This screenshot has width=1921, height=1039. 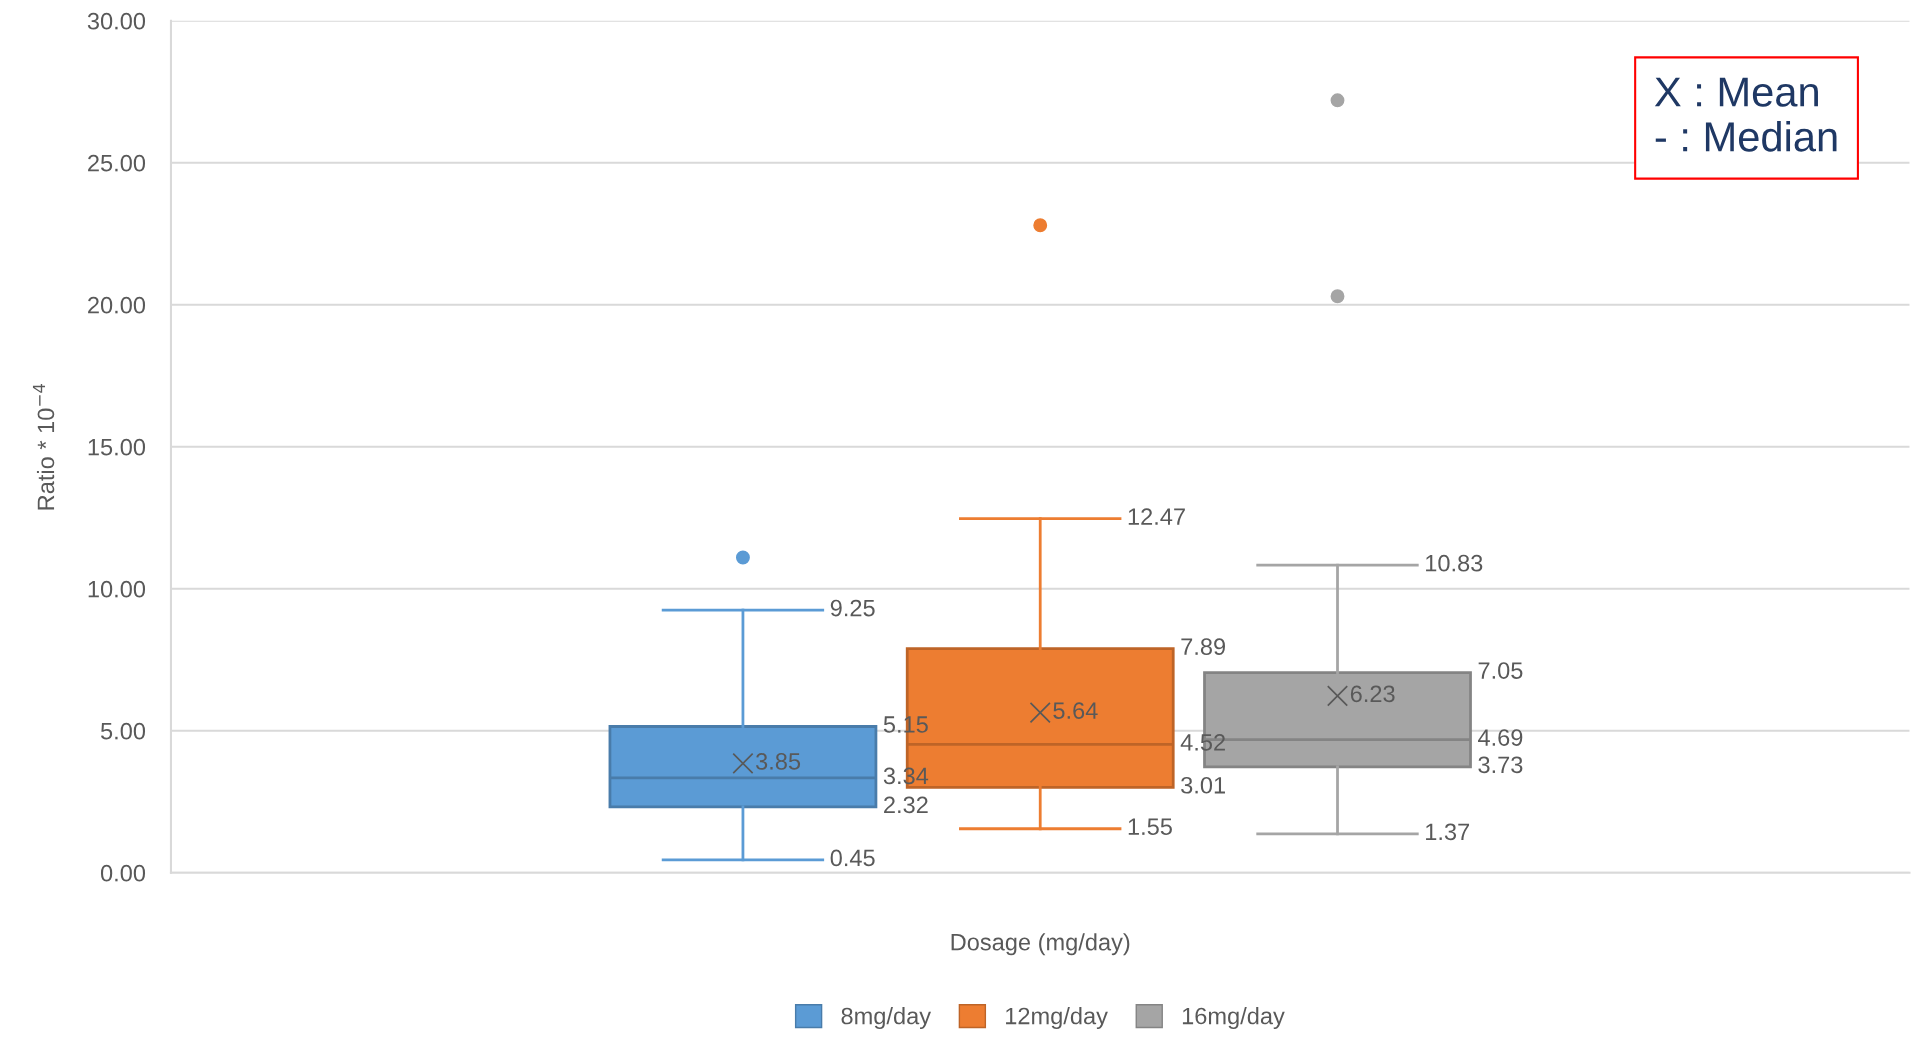 I want to click on y-tick-label: 10.00, so click(x=117, y=589).